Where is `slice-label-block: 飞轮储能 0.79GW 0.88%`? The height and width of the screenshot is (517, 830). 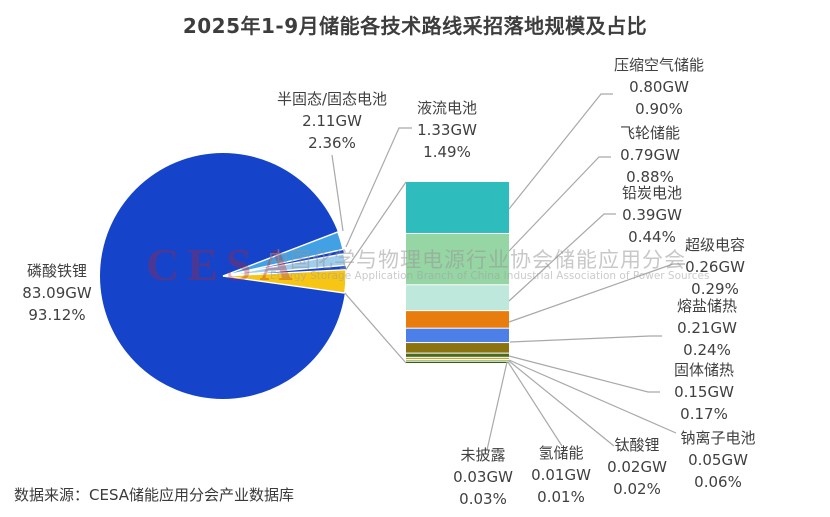
slice-label-block: 飞轮储能 0.79GW 0.88% is located at coordinates (650, 155).